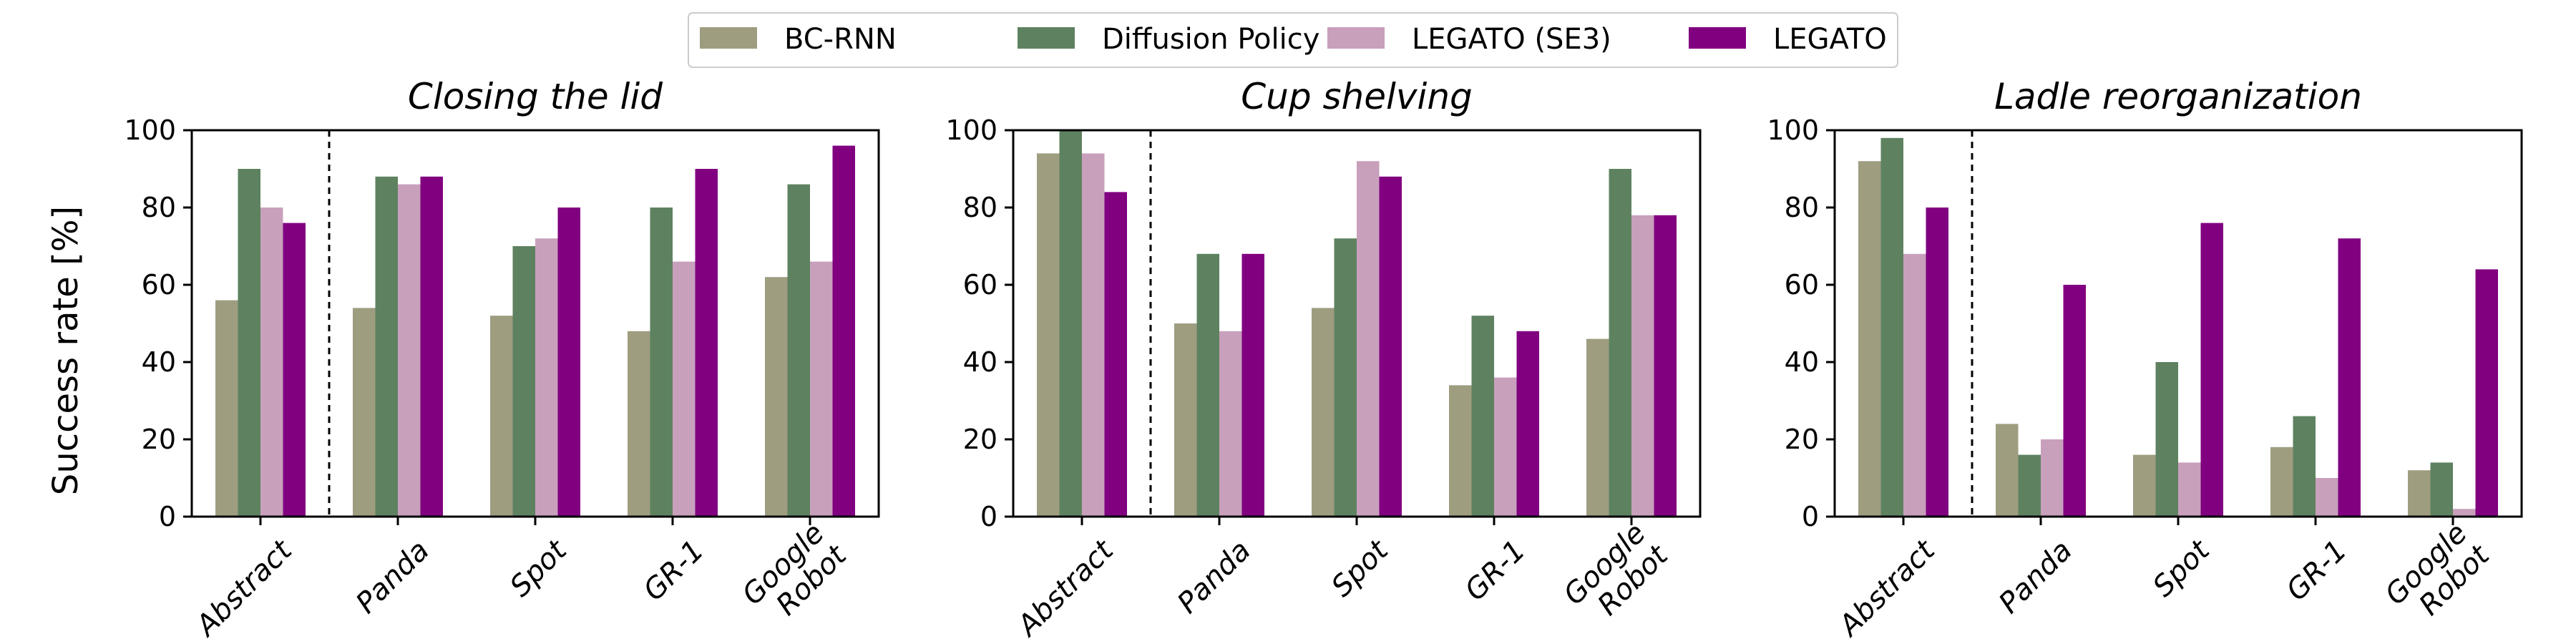 The height and width of the screenshot is (644, 2576). Describe the element at coordinates (1830, 39) in the screenshot. I see `legend-label-3: LEGATO` at that location.